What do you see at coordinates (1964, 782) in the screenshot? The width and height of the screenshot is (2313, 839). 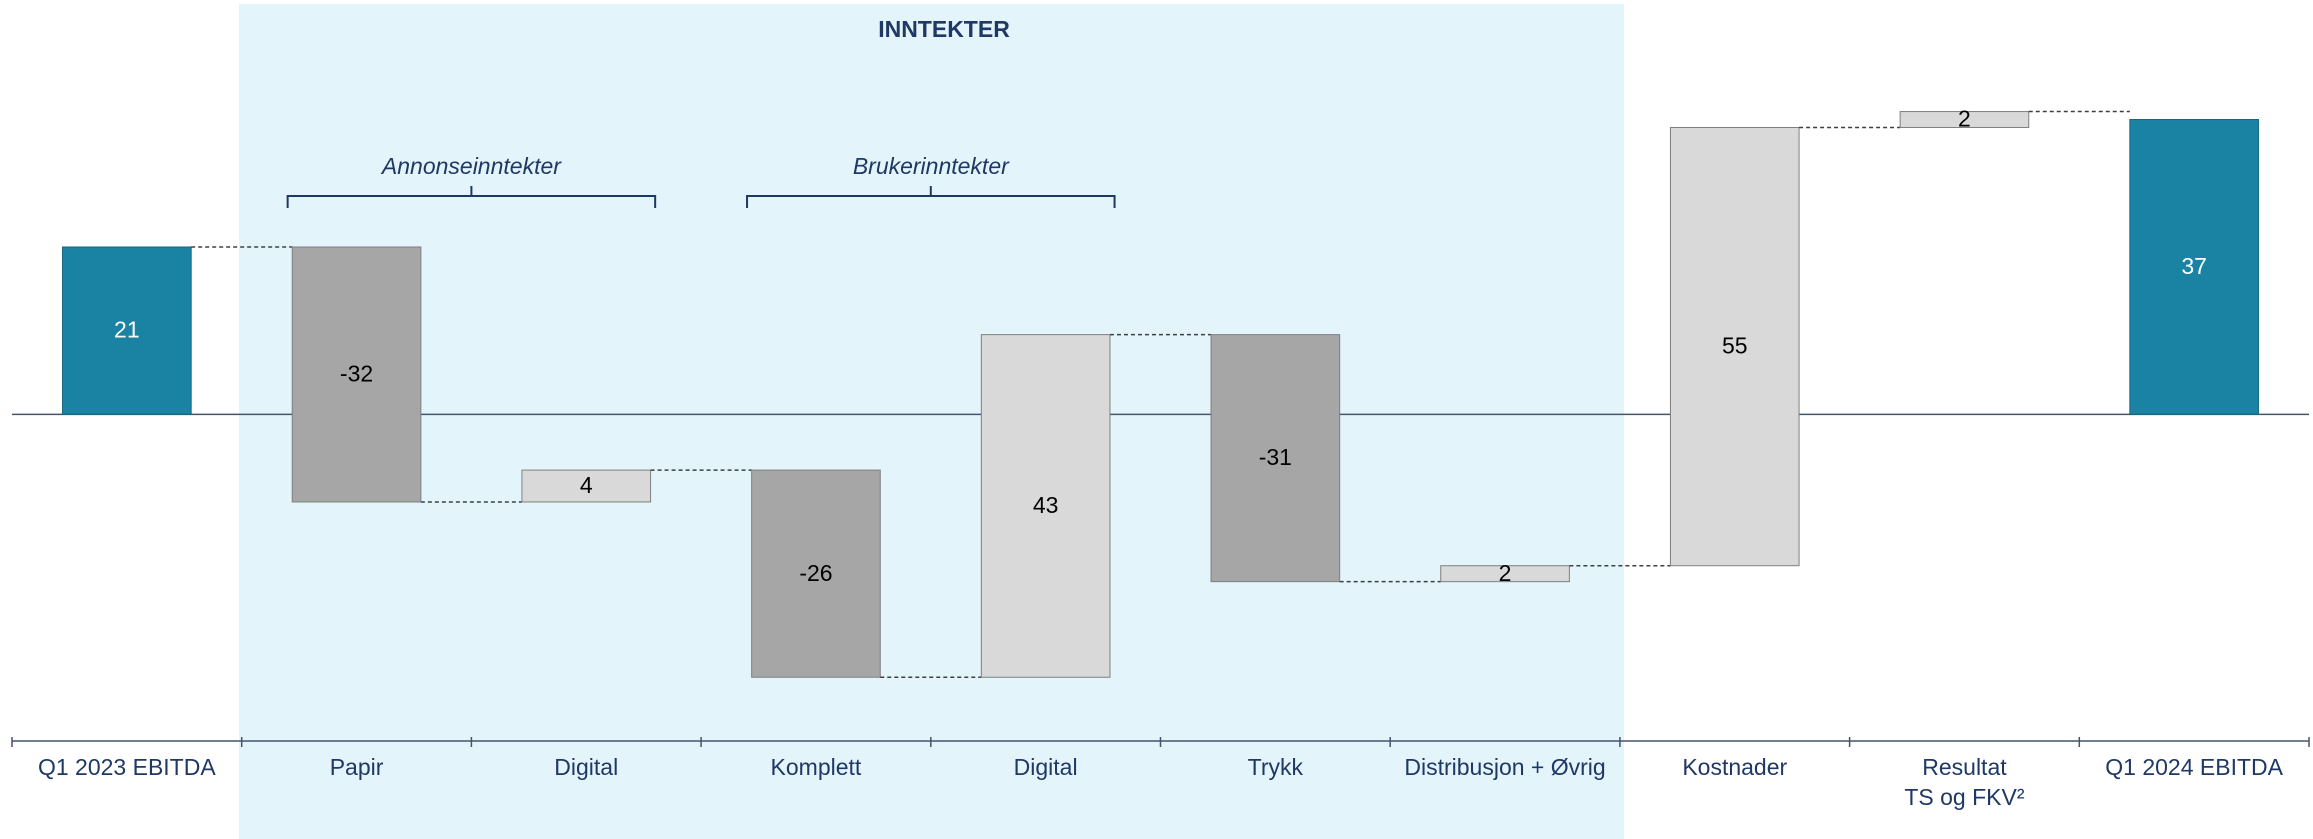 I see `x-tick-label: Resultat TS og FKV²` at bounding box center [1964, 782].